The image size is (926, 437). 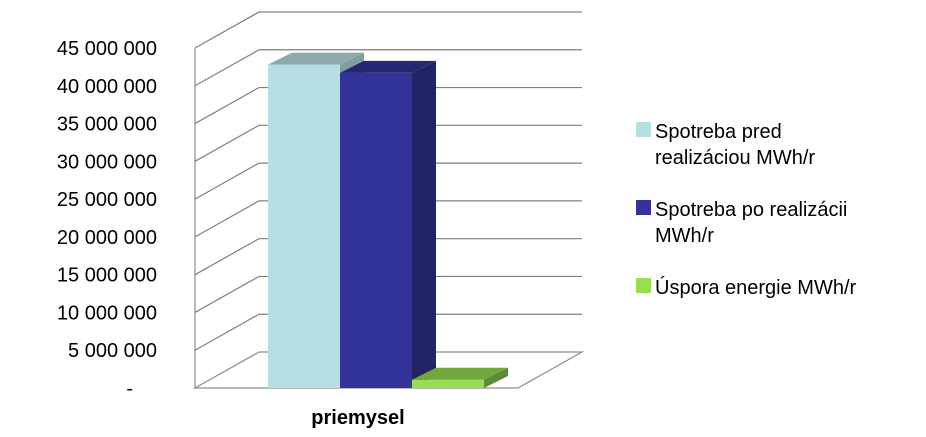 I want to click on y-tick-label: 45 000 000, so click(x=107, y=49).